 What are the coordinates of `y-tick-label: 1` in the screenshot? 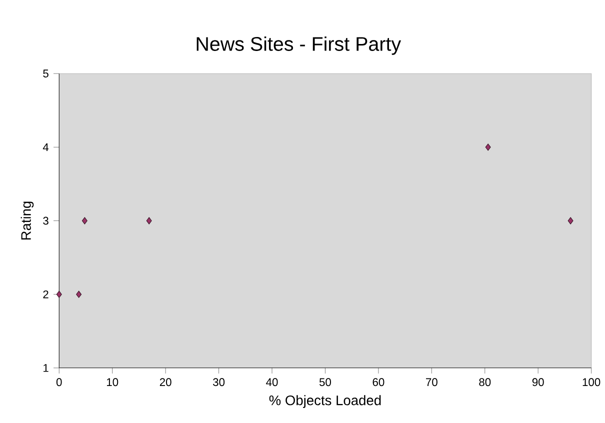 It's located at (46, 368).